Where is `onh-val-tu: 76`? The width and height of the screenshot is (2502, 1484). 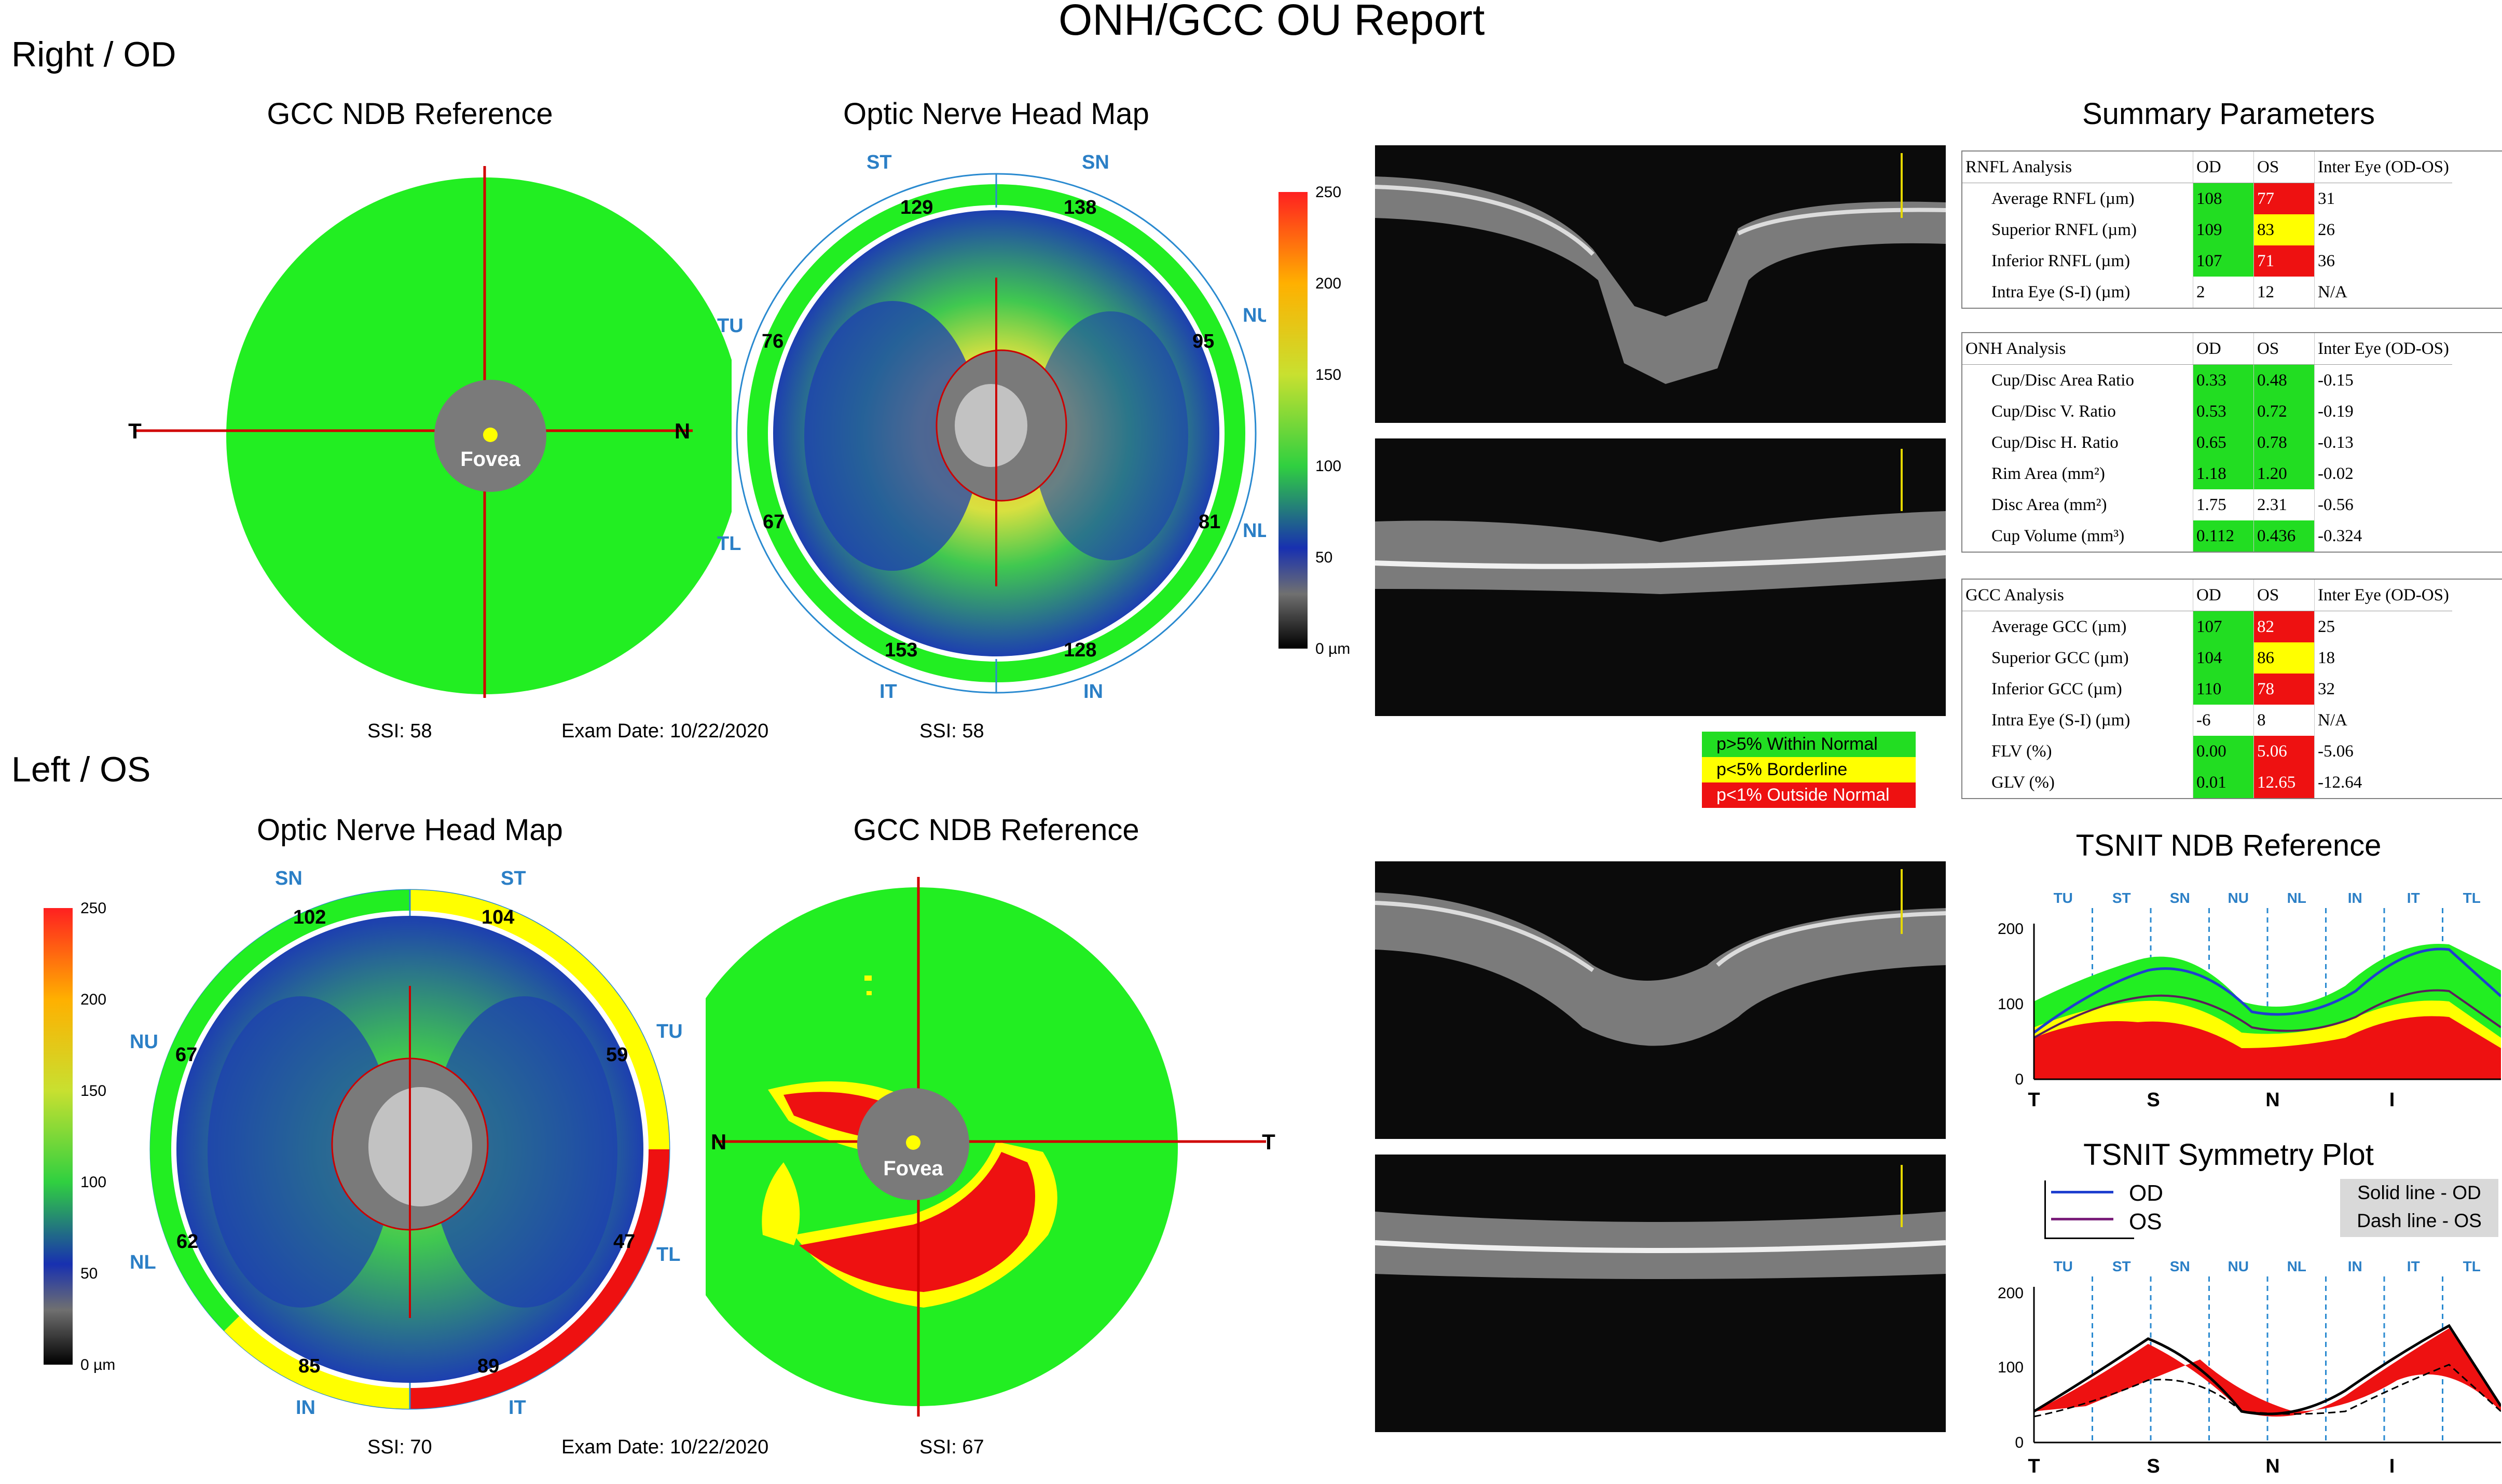 onh-val-tu: 76 is located at coordinates (772, 341).